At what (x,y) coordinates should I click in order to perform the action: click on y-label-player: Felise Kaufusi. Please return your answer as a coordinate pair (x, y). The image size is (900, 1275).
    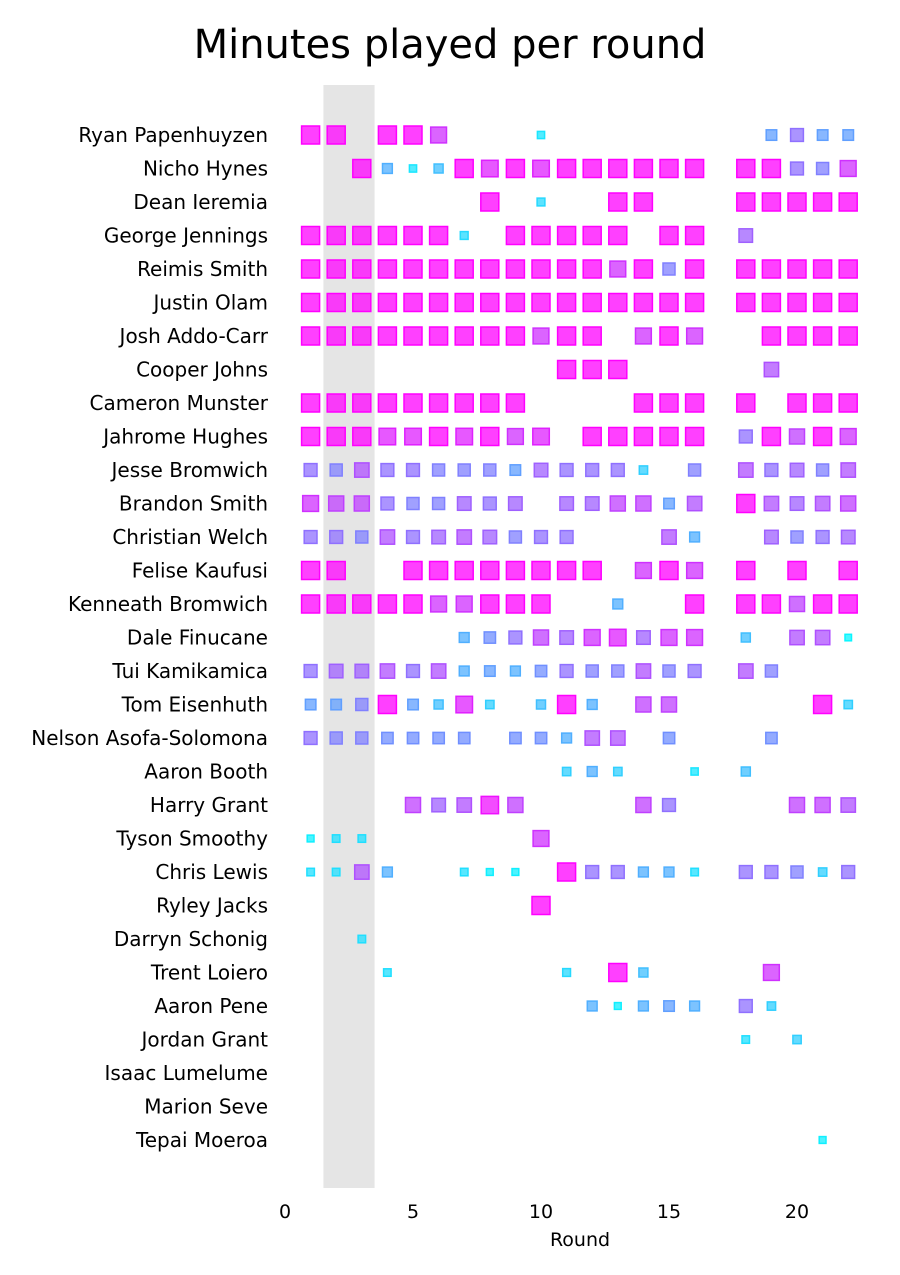
    Looking at the image, I should click on (200, 571).